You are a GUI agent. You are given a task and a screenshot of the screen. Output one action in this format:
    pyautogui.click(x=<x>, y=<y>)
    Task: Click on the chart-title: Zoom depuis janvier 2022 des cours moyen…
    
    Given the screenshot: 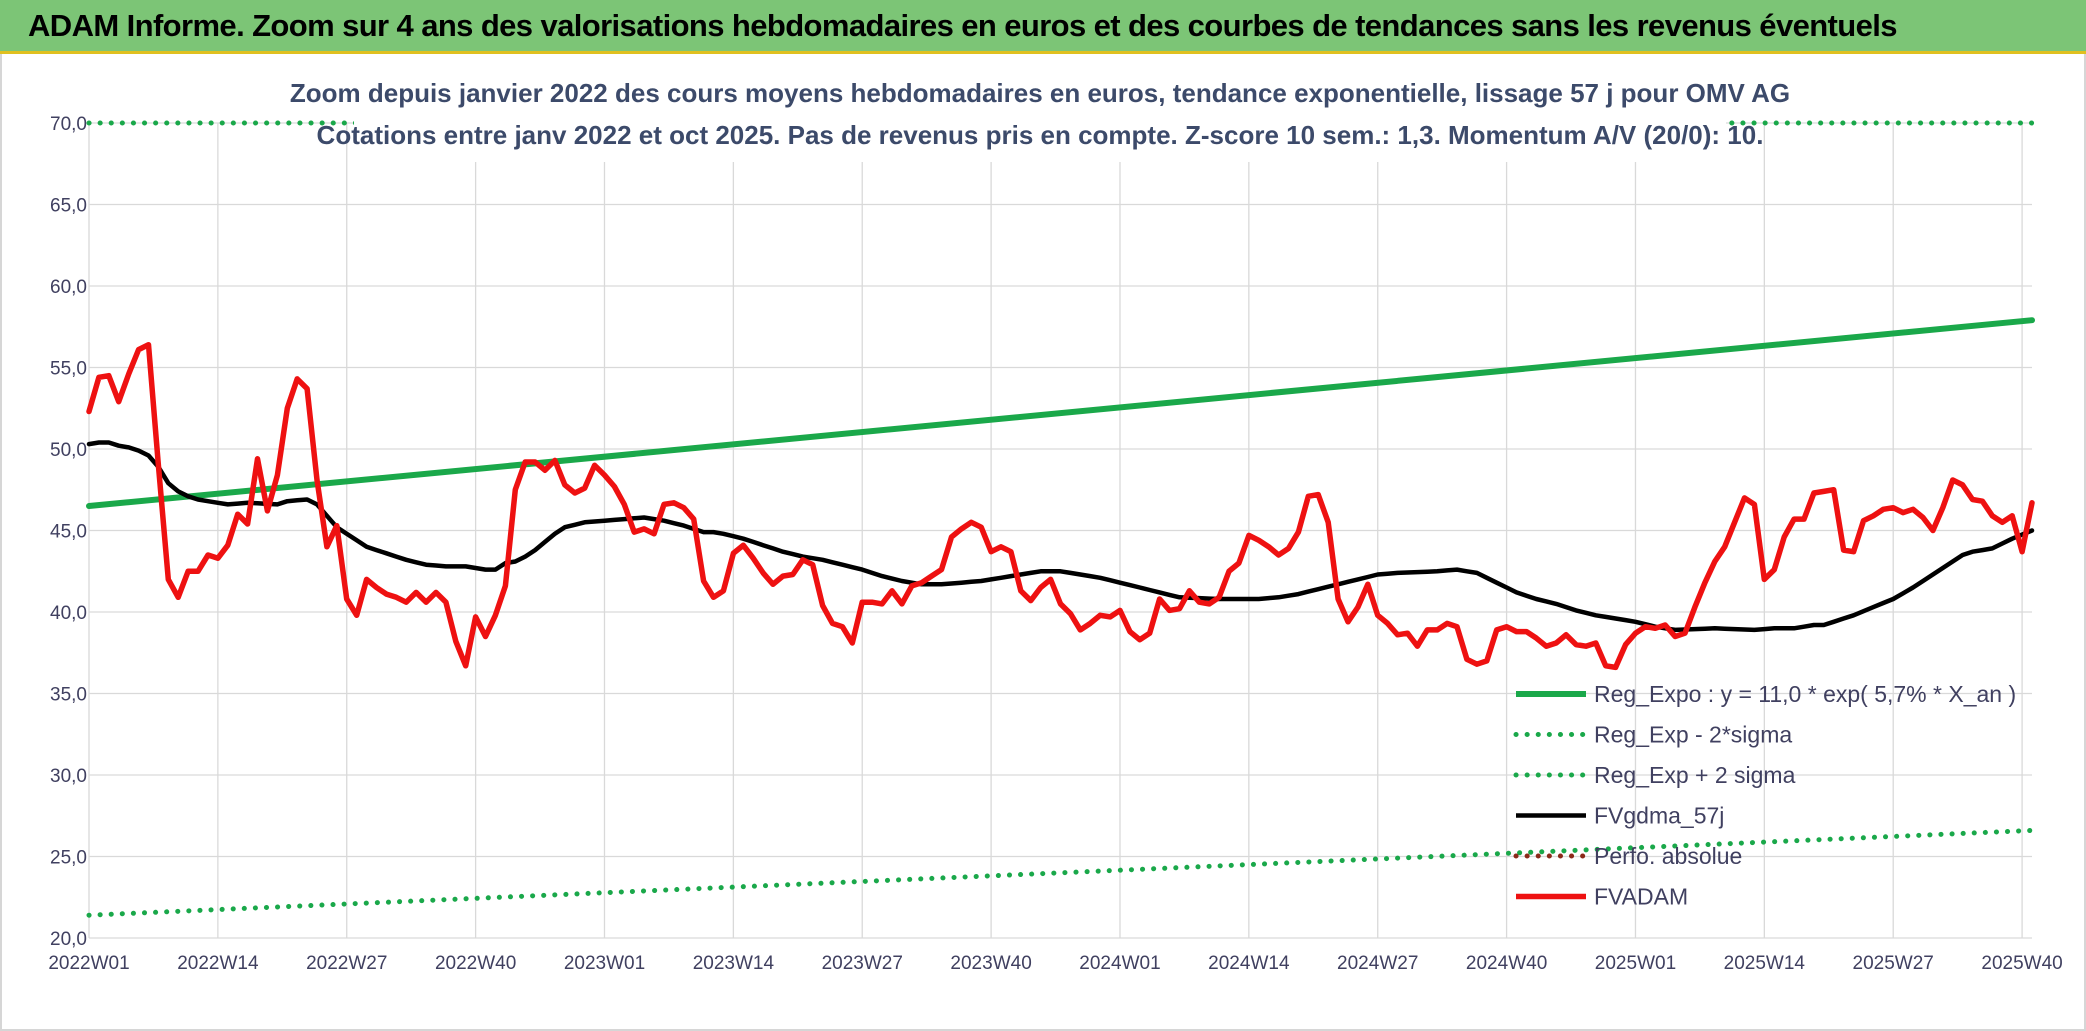 What is the action you would take?
    pyautogui.click(x=1040, y=93)
    